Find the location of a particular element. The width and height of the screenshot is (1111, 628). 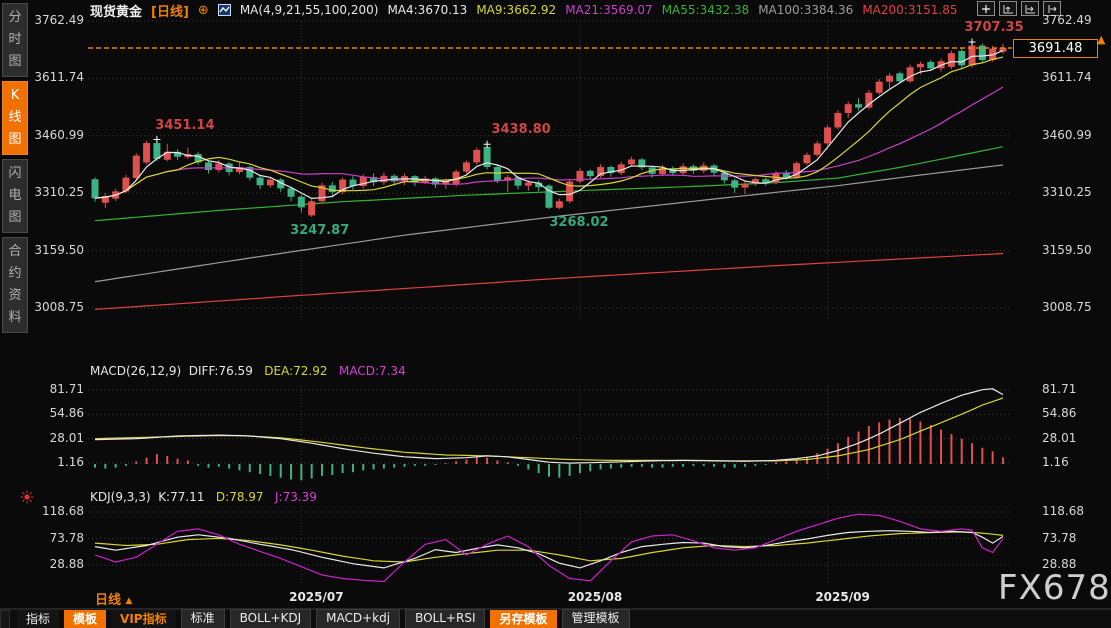

price-marker-arrow-icon: ▲ is located at coordinates (1101, 39).